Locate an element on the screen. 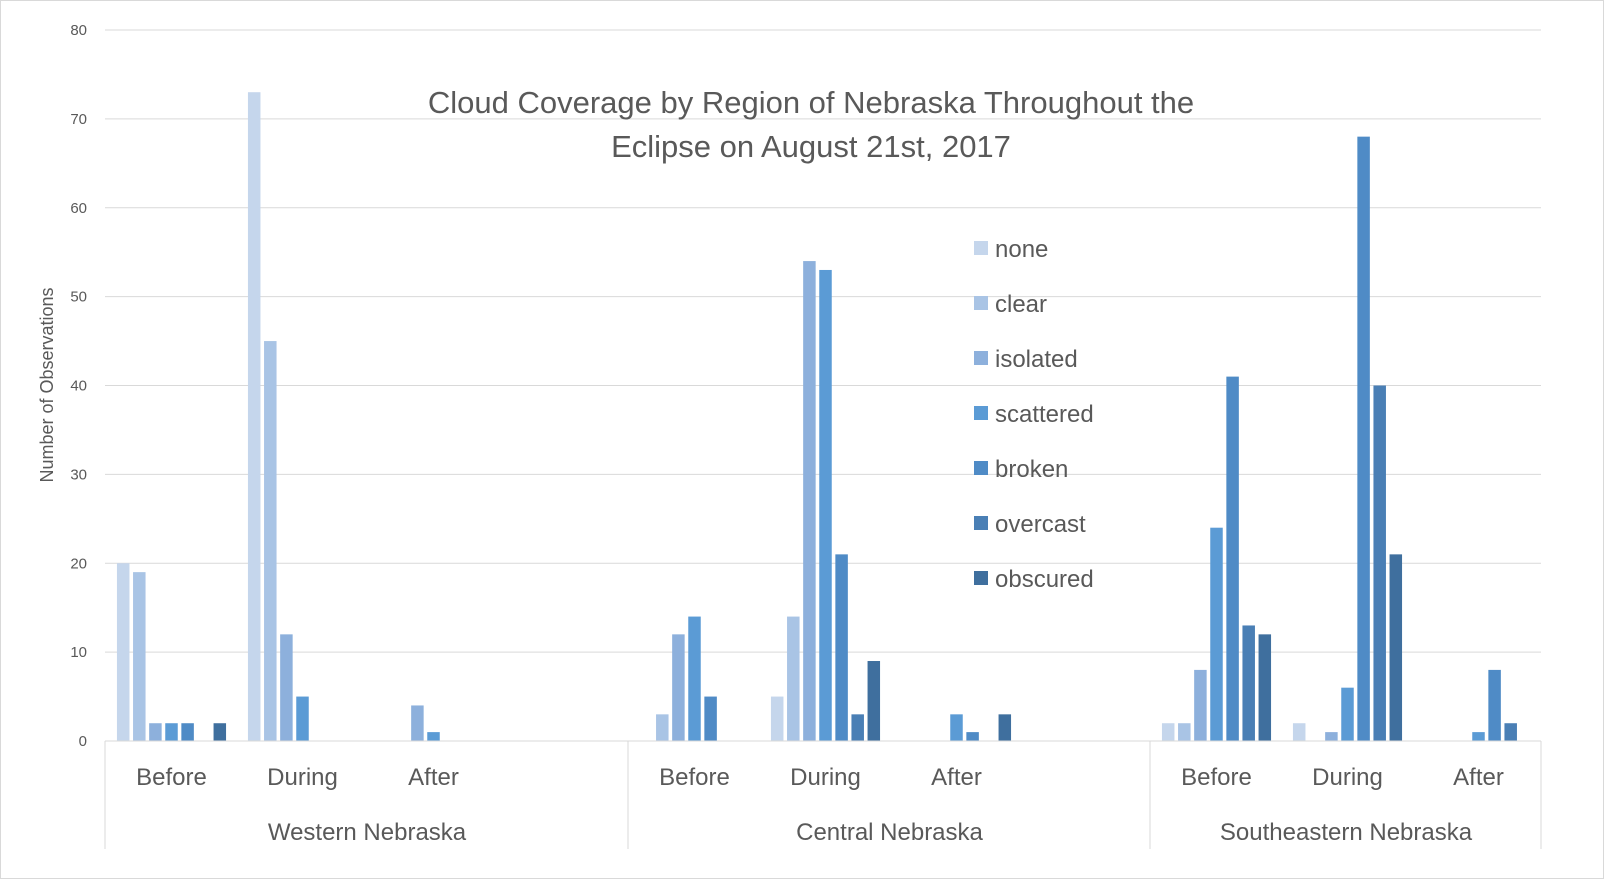  y-tick-label: 70 is located at coordinates (78, 119).